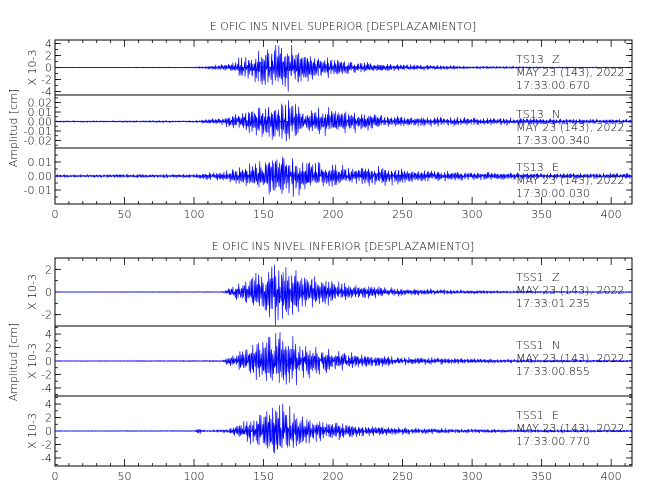 The image size is (650, 500). What do you see at coordinates (40, 103) in the screenshot?
I see `y-tick-label: 0.02` at bounding box center [40, 103].